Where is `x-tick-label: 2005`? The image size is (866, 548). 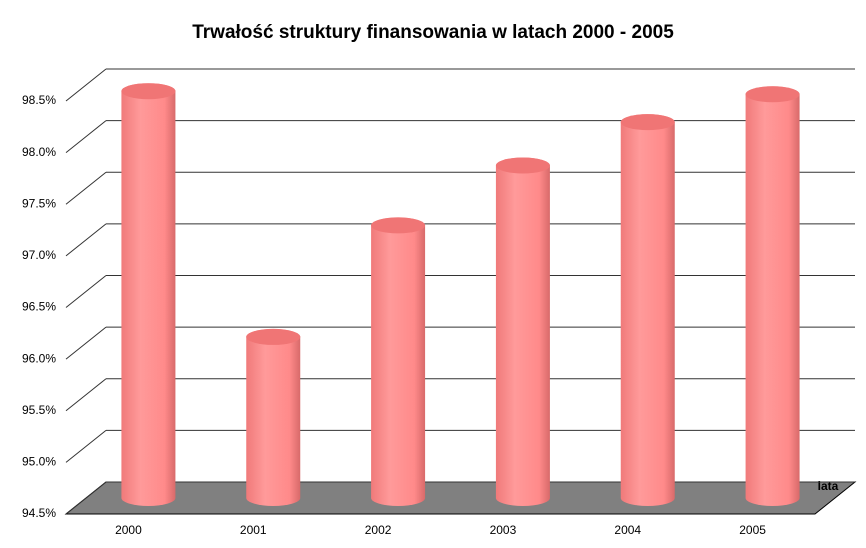 x-tick-label: 2005 is located at coordinates (752, 530).